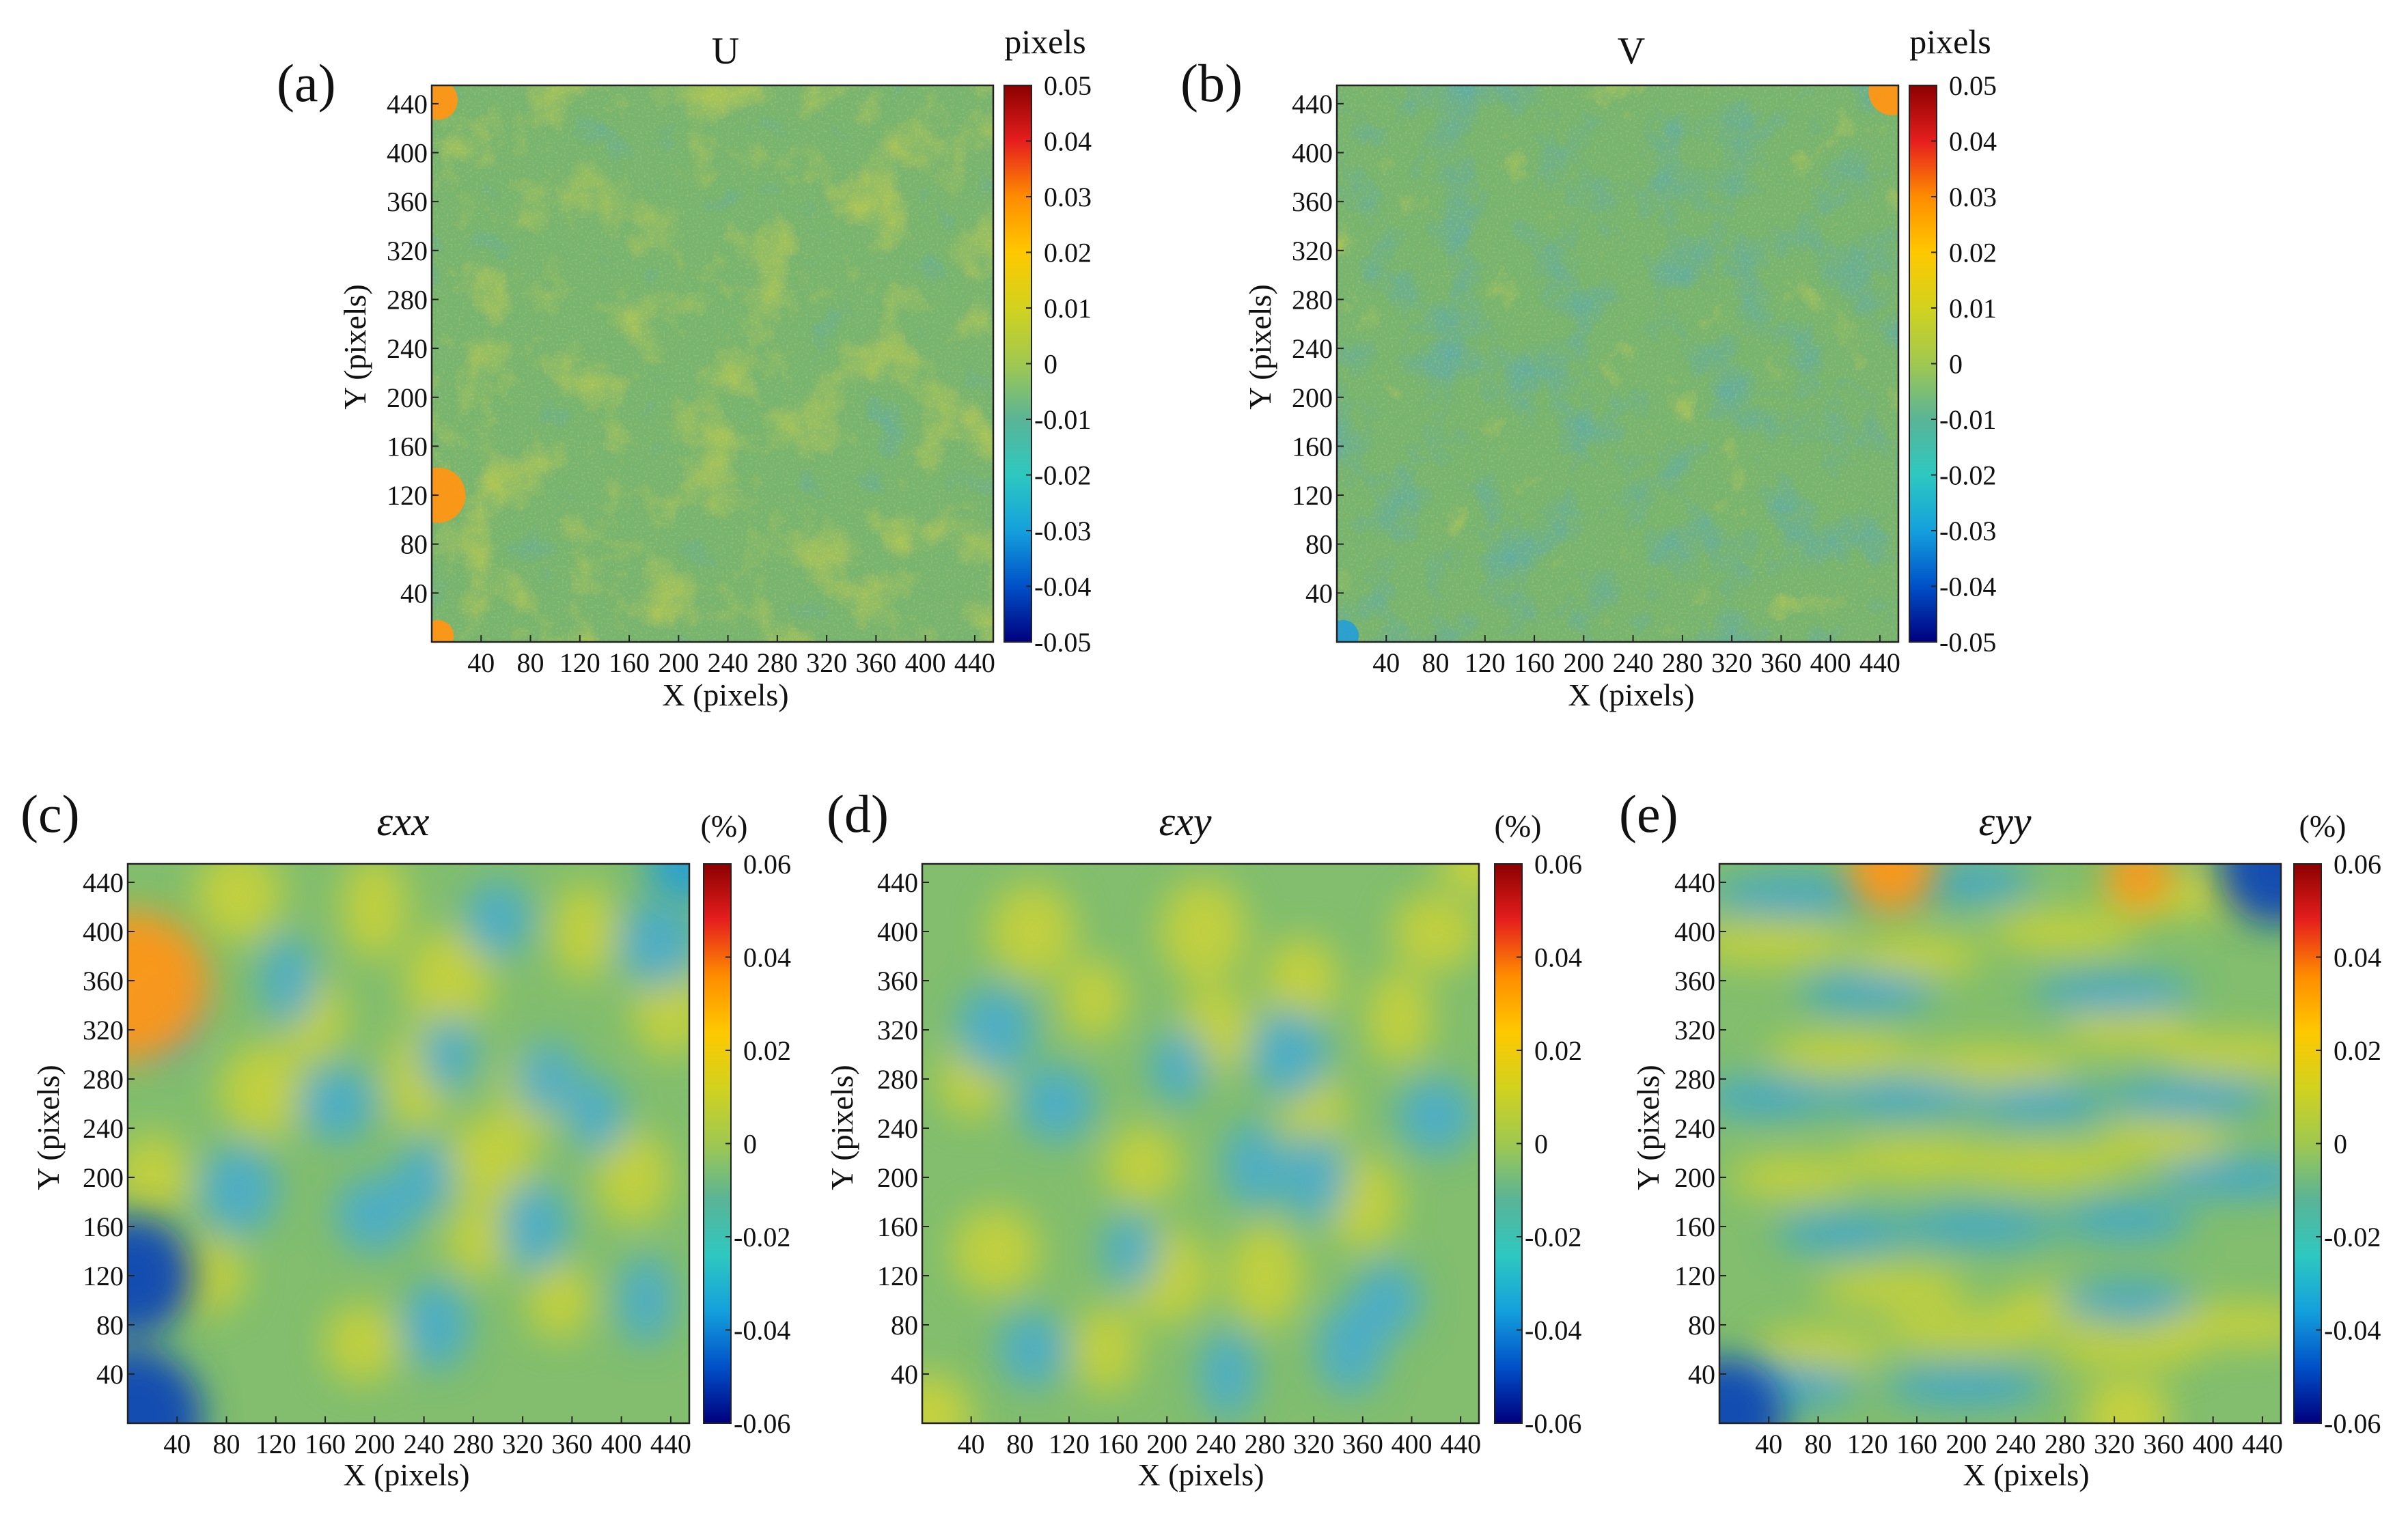 The height and width of the screenshot is (1527, 2408). What do you see at coordinates (1649, 813) in the screenshot?
I see `panel-label-e: (e)` at bounding box center [1649, 813].